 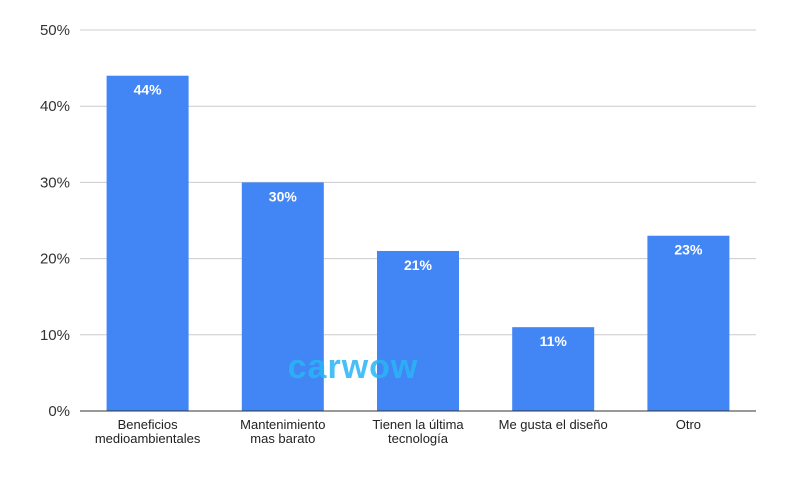 I want to click on bar-value-label: 30%, so click(x=283, y=196).